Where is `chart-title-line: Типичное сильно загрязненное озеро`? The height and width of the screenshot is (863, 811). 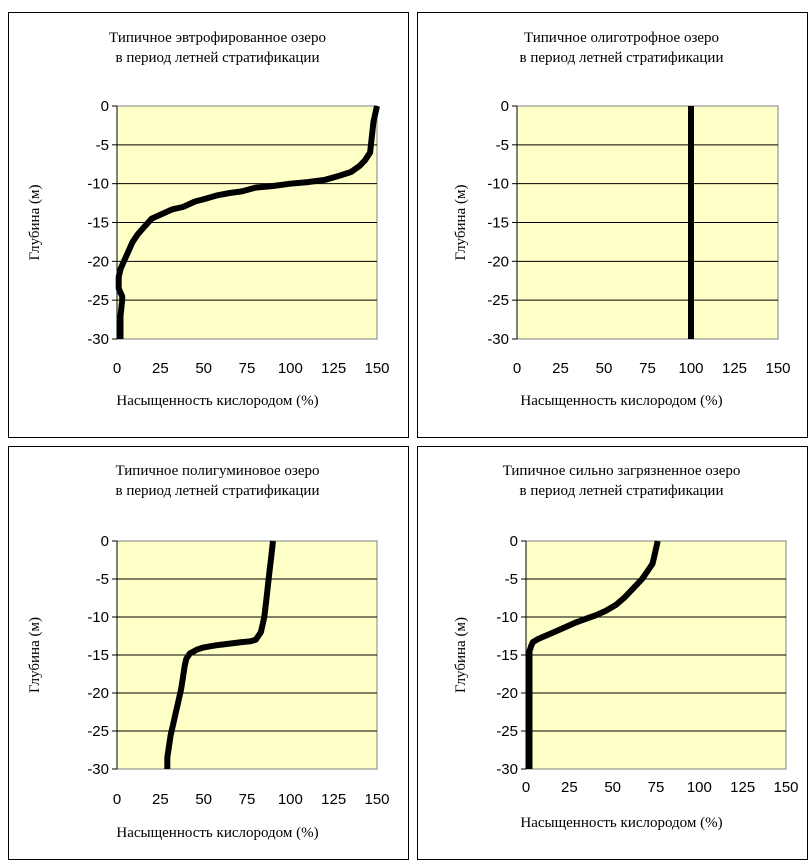 chart-title-line: Типичное сильно загрязненное озеро is located at coordinates (622, 471).